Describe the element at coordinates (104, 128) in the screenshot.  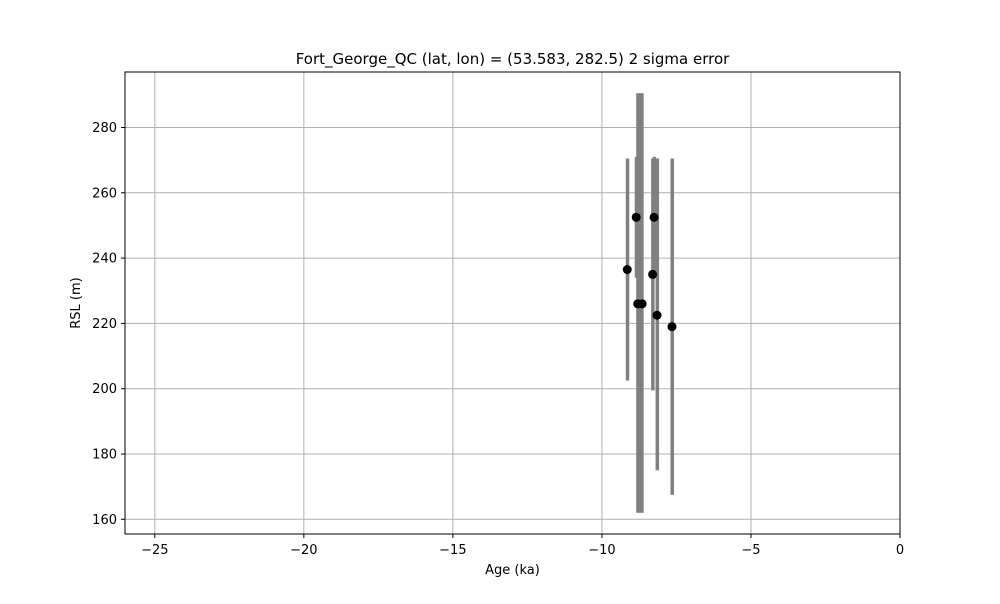
I see `y-tick-label: 280` at that location.